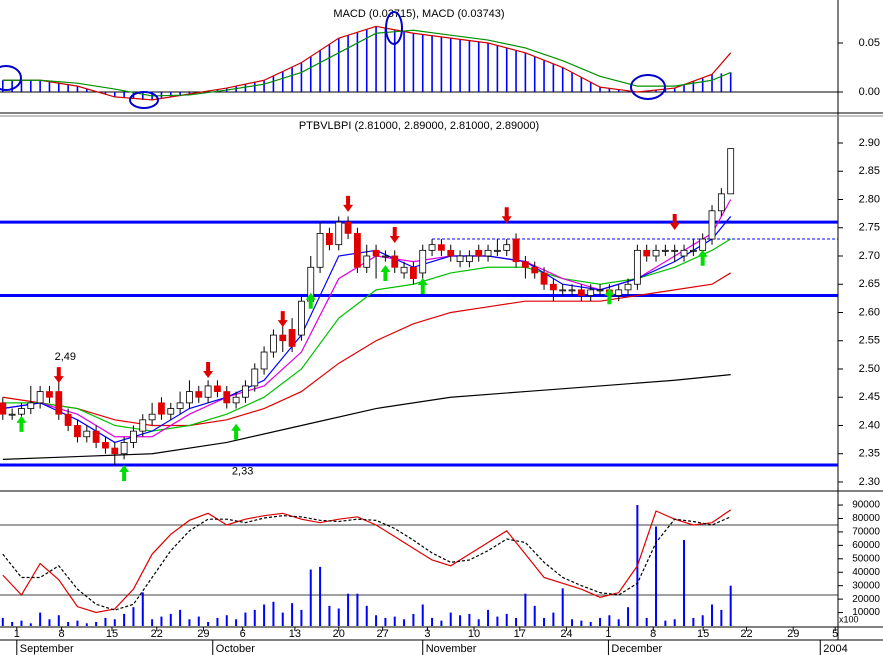 The height and width of the screenshot is (655, 883). What do you see at coordinates (866, 585) in the screenshot?
I see `y-tick-label: 30000` at bounding box center [866, 585].